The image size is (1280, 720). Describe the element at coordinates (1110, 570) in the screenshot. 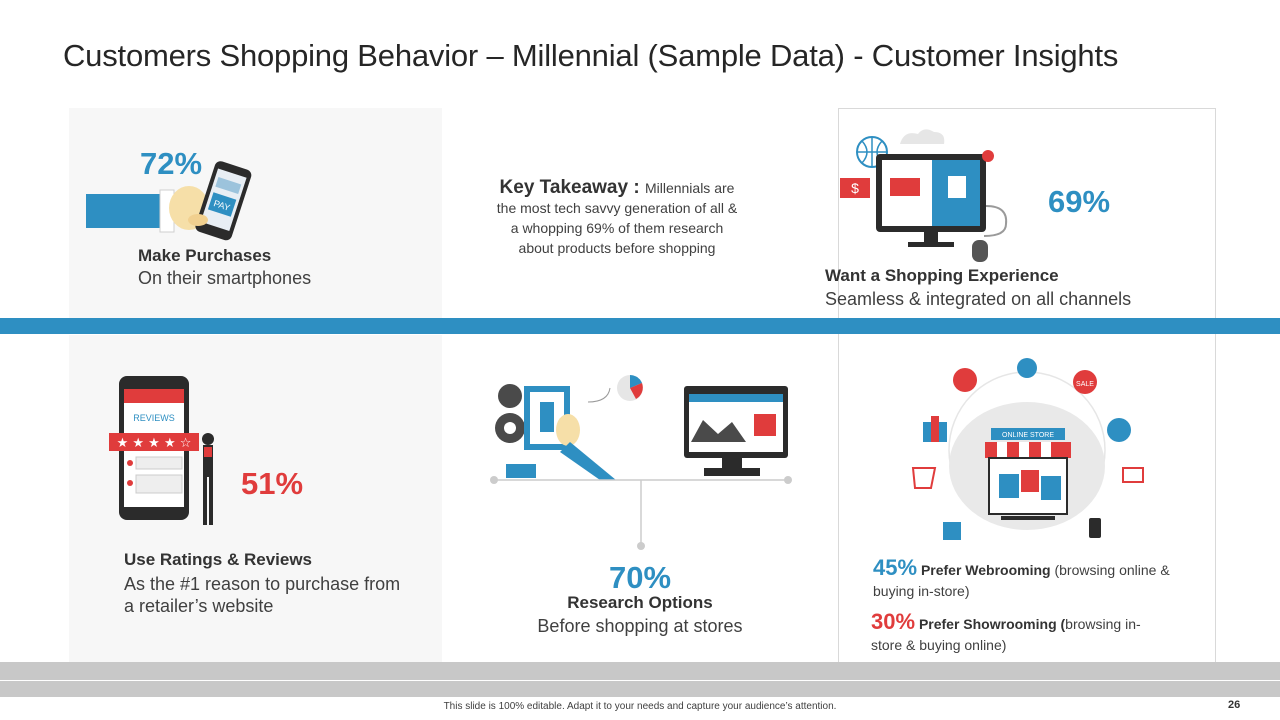

I see `webrooming-detail: (browsing online &` at that location.